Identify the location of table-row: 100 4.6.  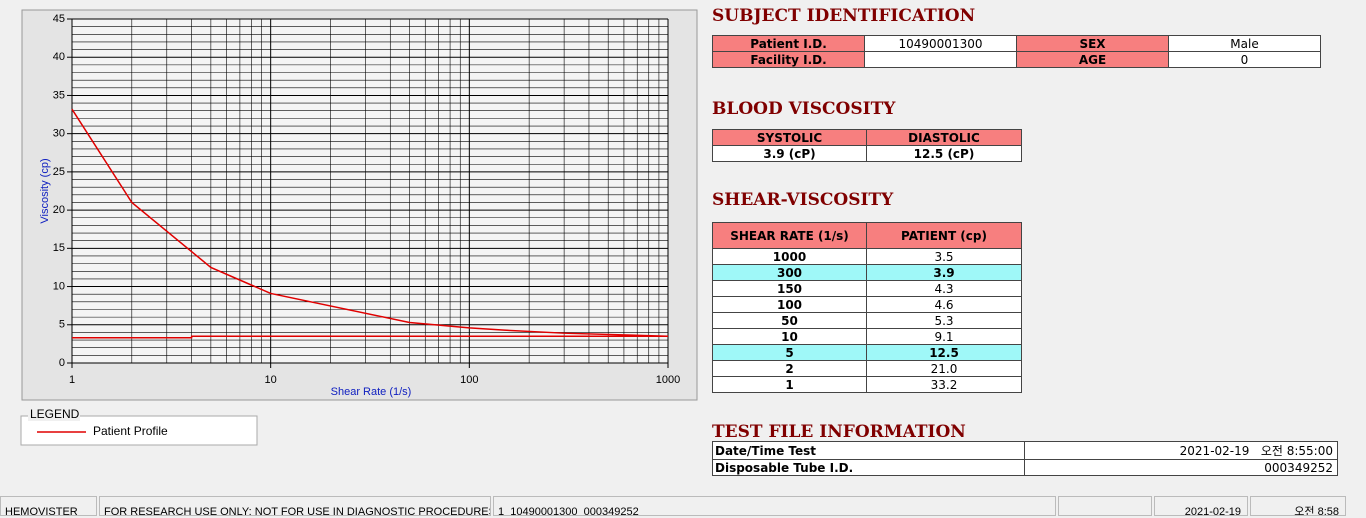
(867, 304).